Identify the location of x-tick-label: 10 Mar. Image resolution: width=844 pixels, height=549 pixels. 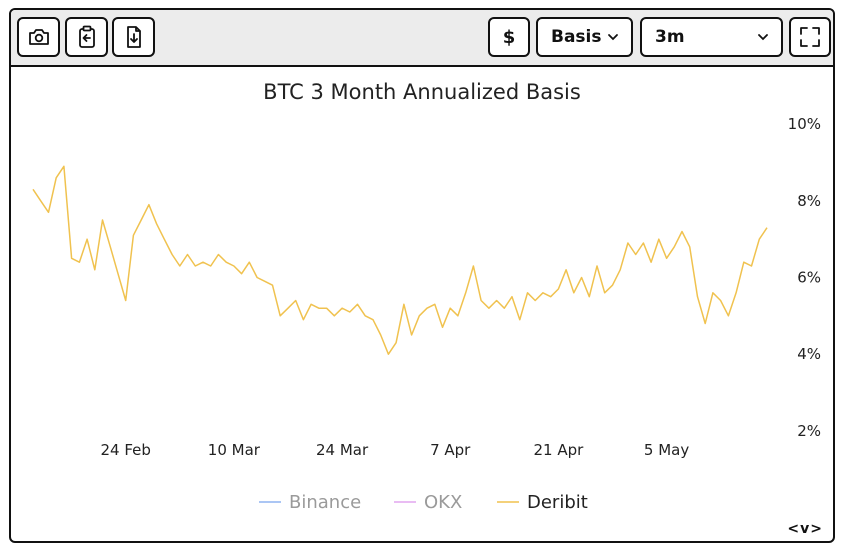
(234, 450).